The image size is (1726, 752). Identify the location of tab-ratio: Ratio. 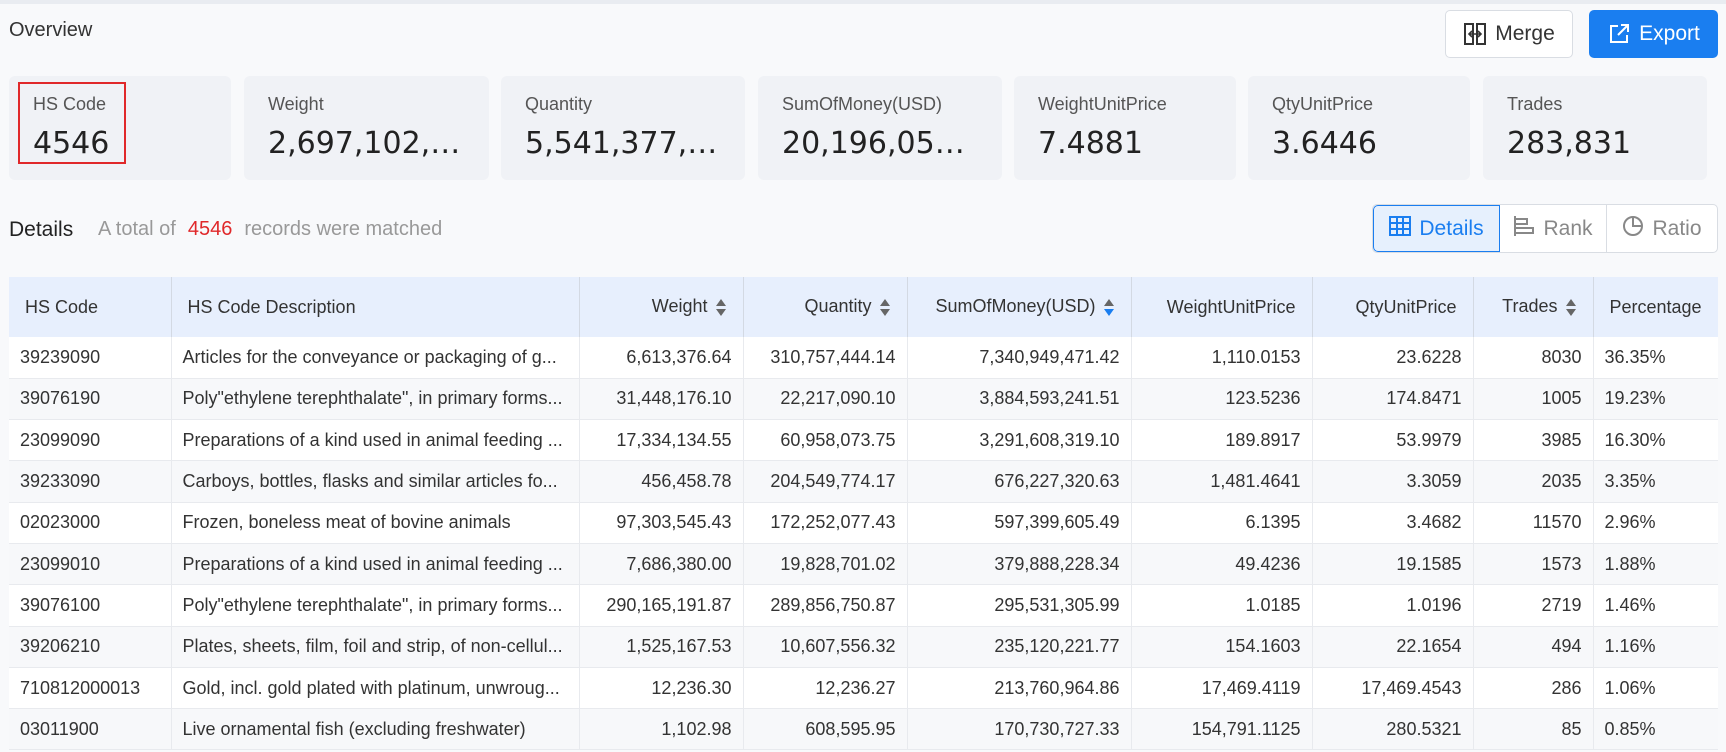
(1662, 228).